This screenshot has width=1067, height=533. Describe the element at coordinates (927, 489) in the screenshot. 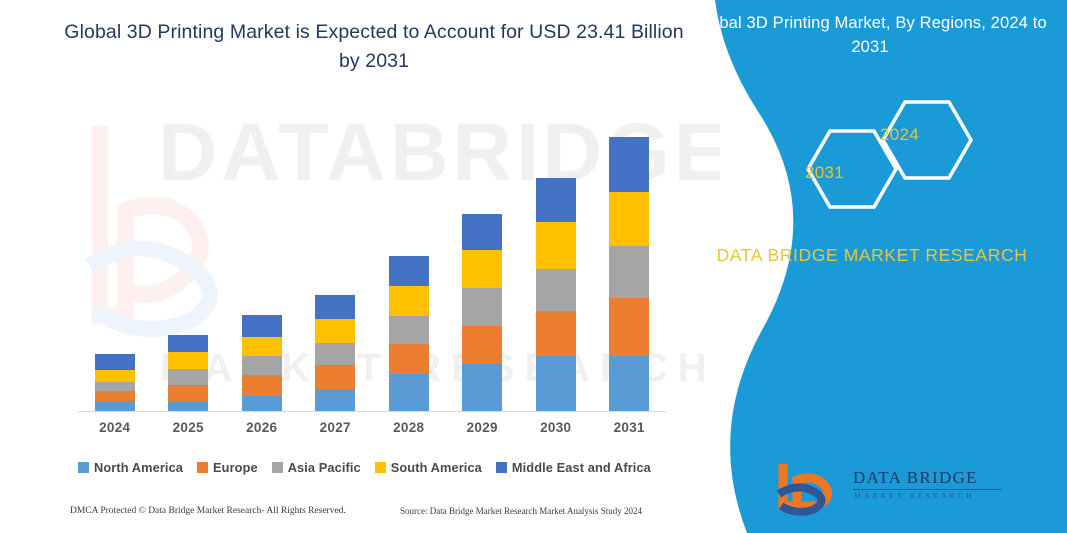

I see `logo-divider` at that location.